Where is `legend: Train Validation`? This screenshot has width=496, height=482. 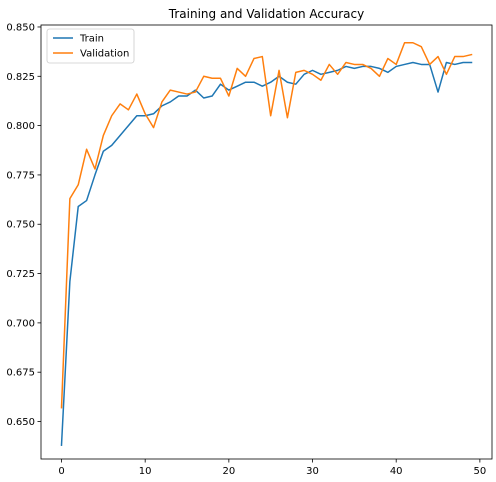 legend: Train Validation is located at coordinates (90, 46).